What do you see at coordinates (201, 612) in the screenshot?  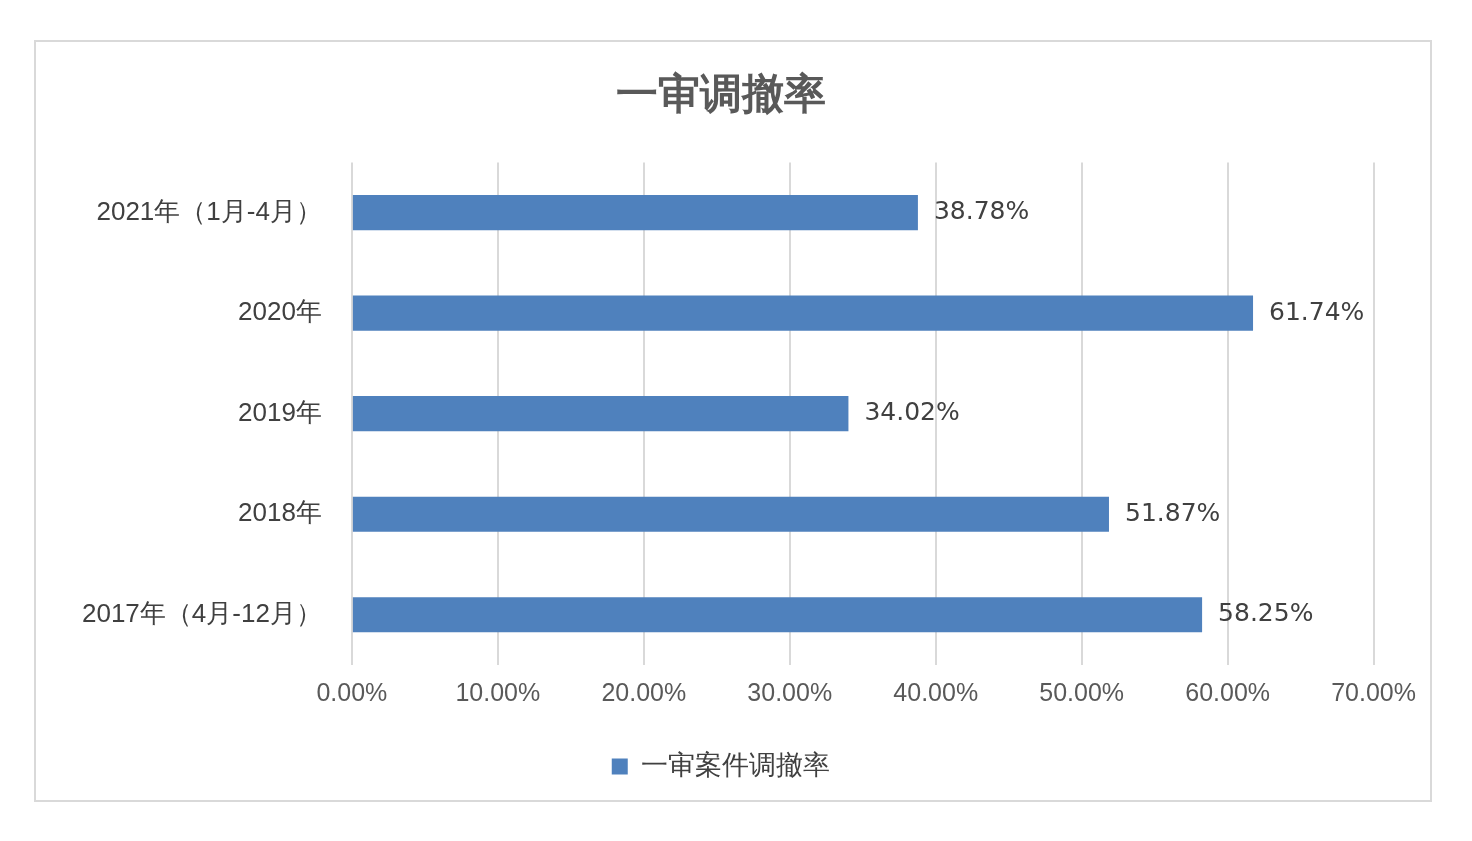 I see `y-tick-label: 2017年（4月-12月）` at bounding box center [201, 612].